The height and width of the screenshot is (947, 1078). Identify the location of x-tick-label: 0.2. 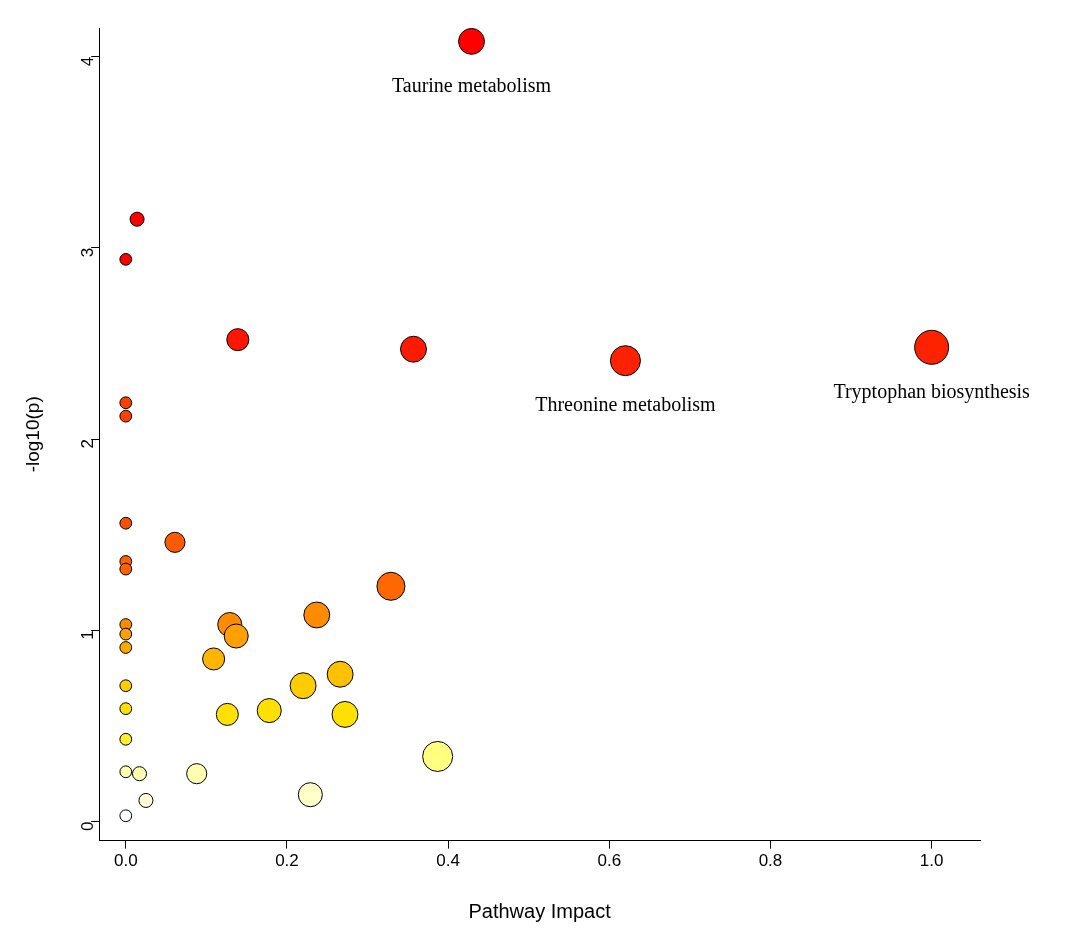
(287, 861).